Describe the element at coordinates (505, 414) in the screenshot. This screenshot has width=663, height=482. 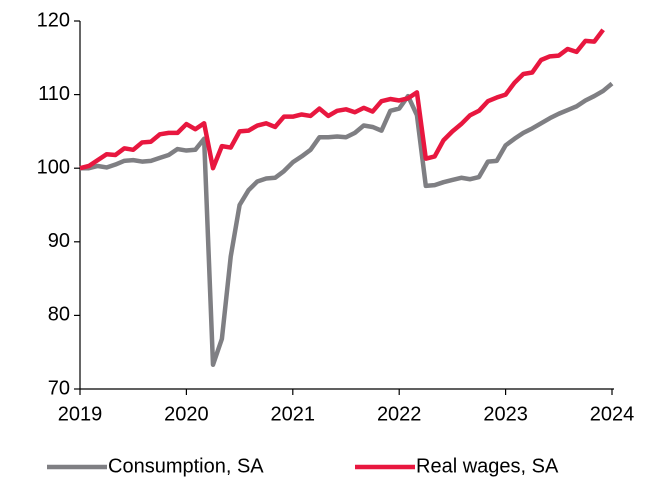
I see `x-tick-label: 2023` at that location.